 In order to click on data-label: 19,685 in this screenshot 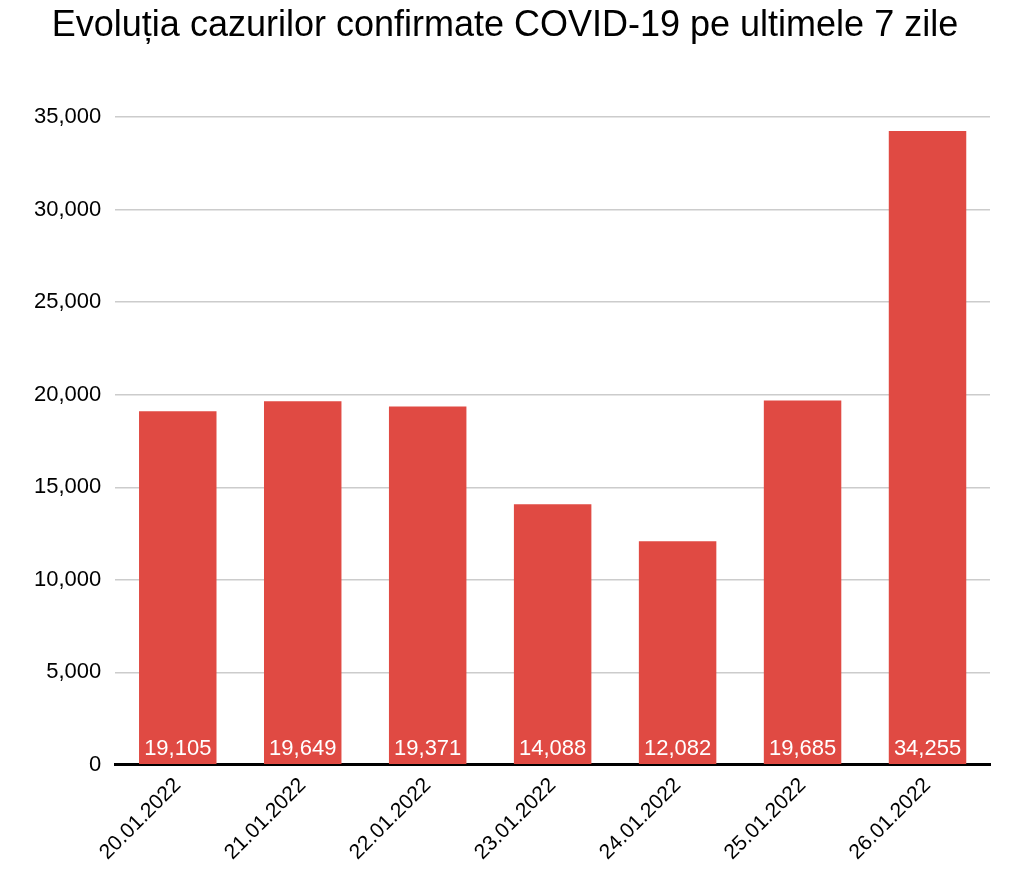, I will do `click(802, 748)`.